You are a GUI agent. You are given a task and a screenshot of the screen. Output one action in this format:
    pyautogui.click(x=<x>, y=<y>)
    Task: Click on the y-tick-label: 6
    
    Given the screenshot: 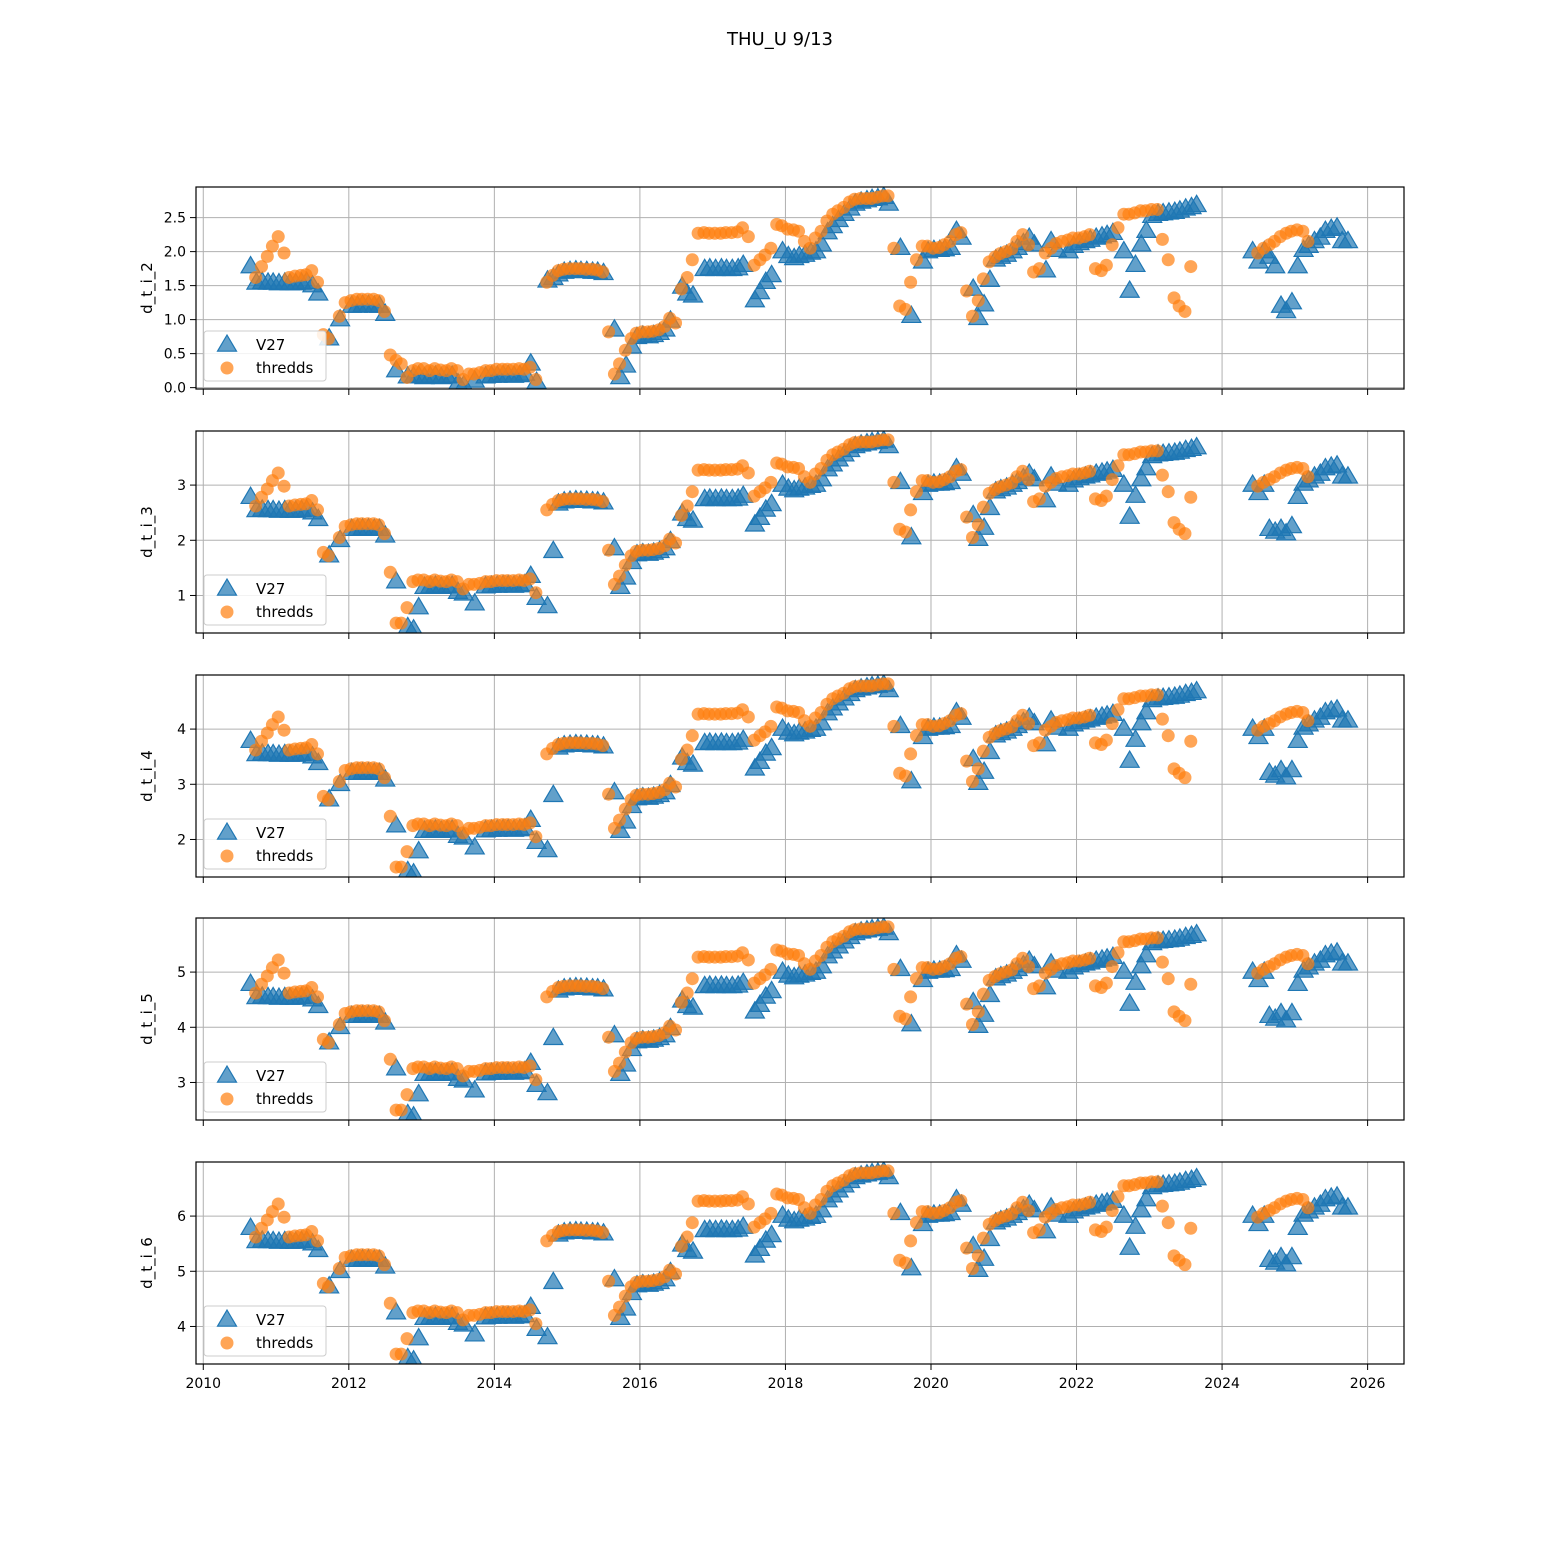 What is the action you would take?
    pyautogui.click(x=181, y=1217)
    